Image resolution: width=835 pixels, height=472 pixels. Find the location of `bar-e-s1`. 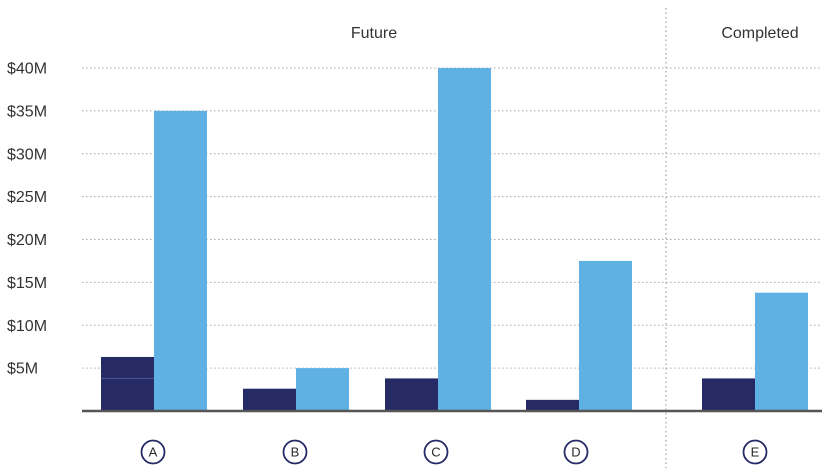

bar-e-s1 is located at coordinates (728, 394).